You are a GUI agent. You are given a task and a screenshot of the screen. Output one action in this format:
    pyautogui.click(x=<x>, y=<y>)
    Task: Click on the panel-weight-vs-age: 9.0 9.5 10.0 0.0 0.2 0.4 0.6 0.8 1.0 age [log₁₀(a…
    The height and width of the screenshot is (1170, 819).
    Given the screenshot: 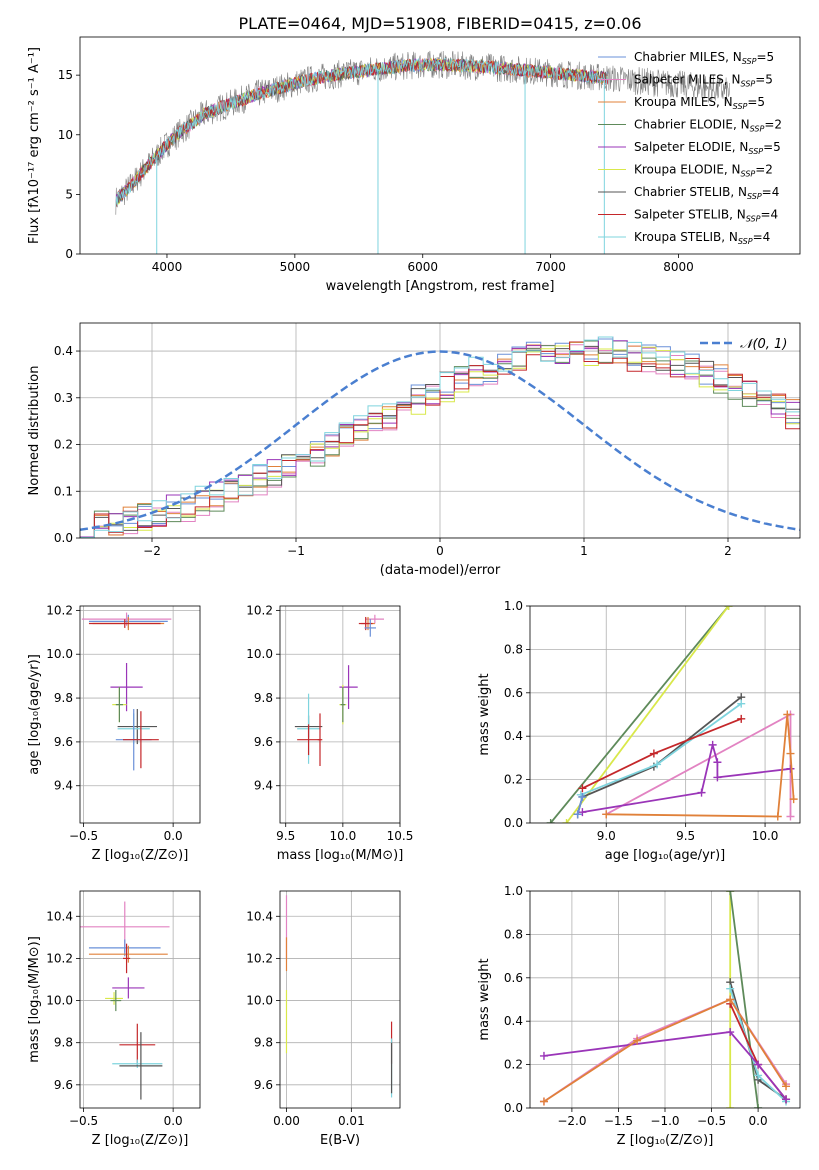 What is the action you would take?
    pyautogui.click(x=639, y=731)
    